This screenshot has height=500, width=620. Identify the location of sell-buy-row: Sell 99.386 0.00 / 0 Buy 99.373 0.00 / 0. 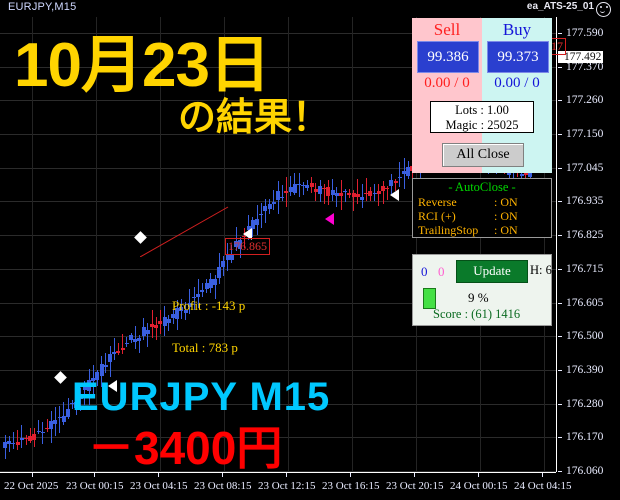
(482, 59).